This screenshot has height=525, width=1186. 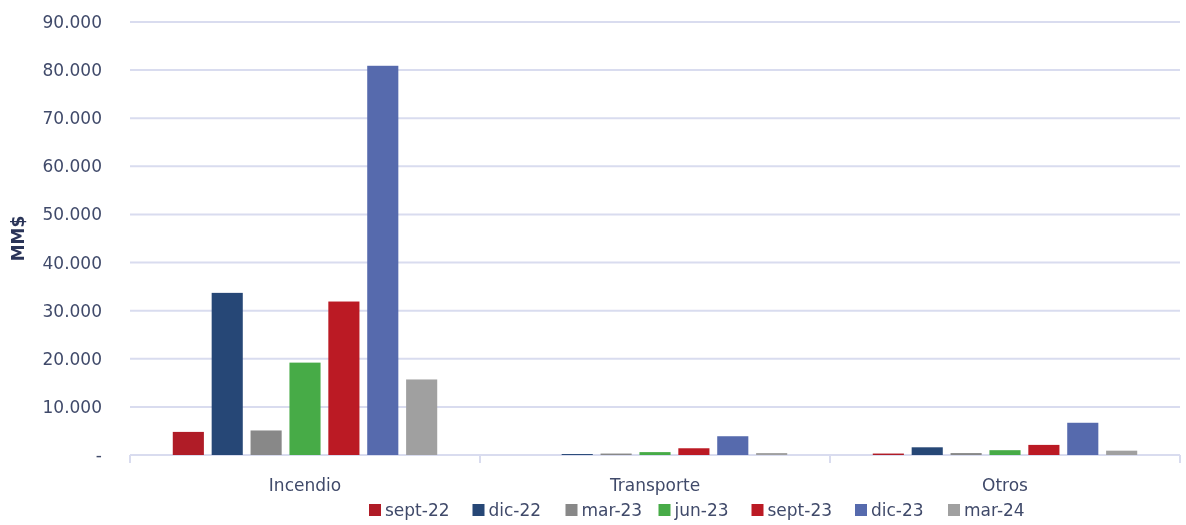 What do you see at coordinates (18, 238) in the screenshot?
I see `y-axis-title: MM$` at bounding box center [18, 238].